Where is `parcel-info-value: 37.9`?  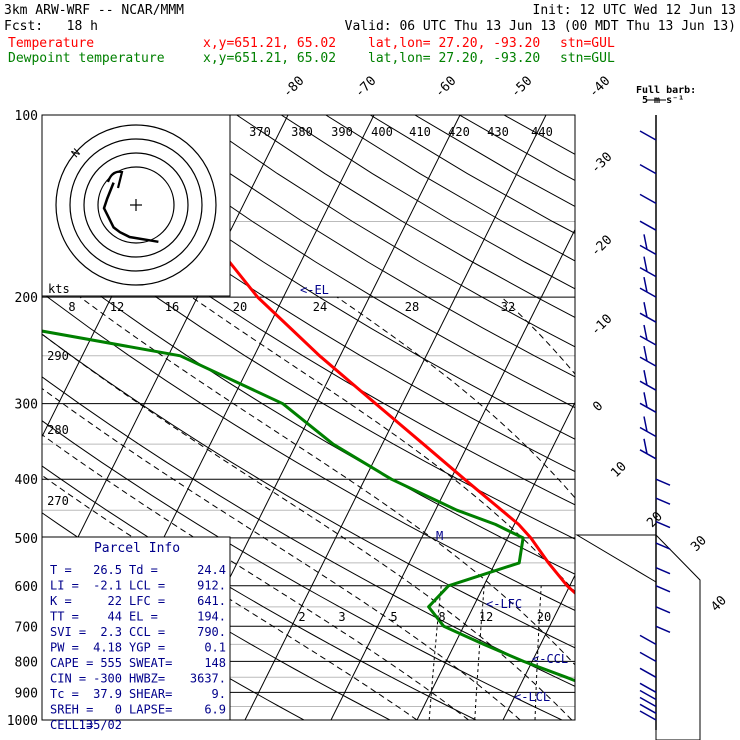
parcel-info-value: 37.9 is located at coordinates (107, 694).